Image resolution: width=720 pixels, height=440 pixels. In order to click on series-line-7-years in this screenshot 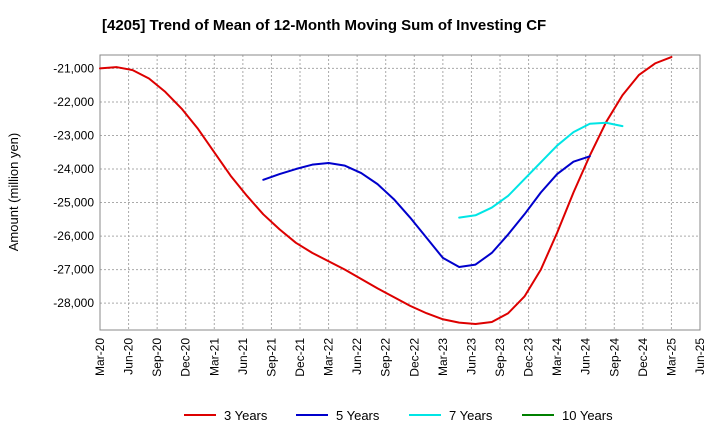, I will do `click(541, 170)`.